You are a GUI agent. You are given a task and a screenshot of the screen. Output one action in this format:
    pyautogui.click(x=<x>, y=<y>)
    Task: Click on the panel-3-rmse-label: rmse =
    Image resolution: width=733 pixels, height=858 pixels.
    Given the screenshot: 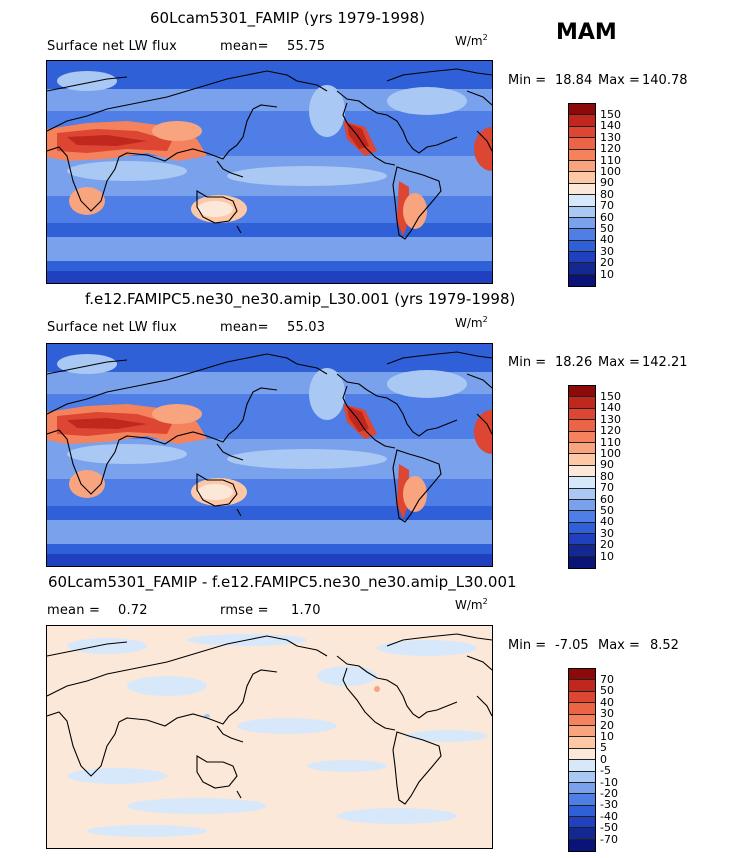 What is the action you would take?
    pyautogui.click(x=244, y=610)
    